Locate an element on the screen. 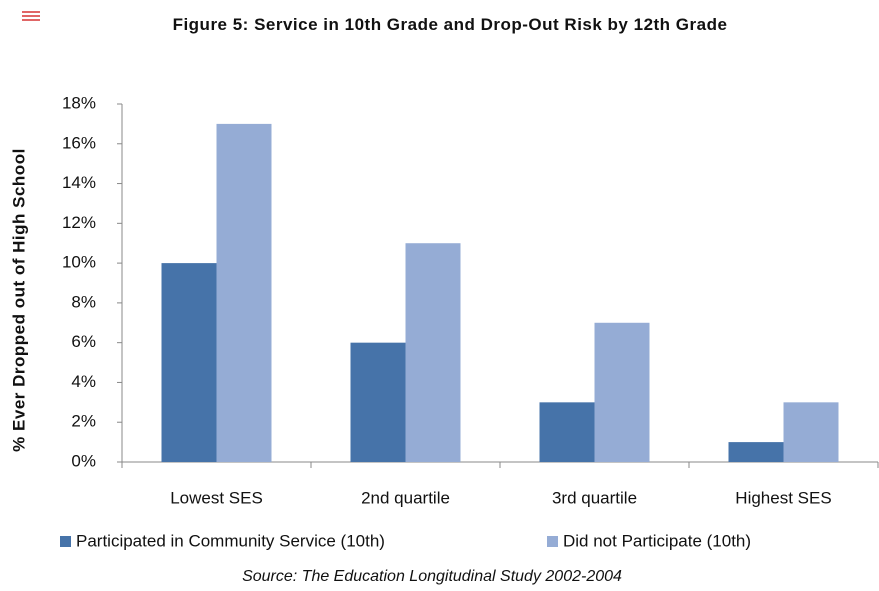 Image resolution: width=879 pixels, height=591 pixels. x-tick-label: Lowest SES is located at coordinates (216, 497).